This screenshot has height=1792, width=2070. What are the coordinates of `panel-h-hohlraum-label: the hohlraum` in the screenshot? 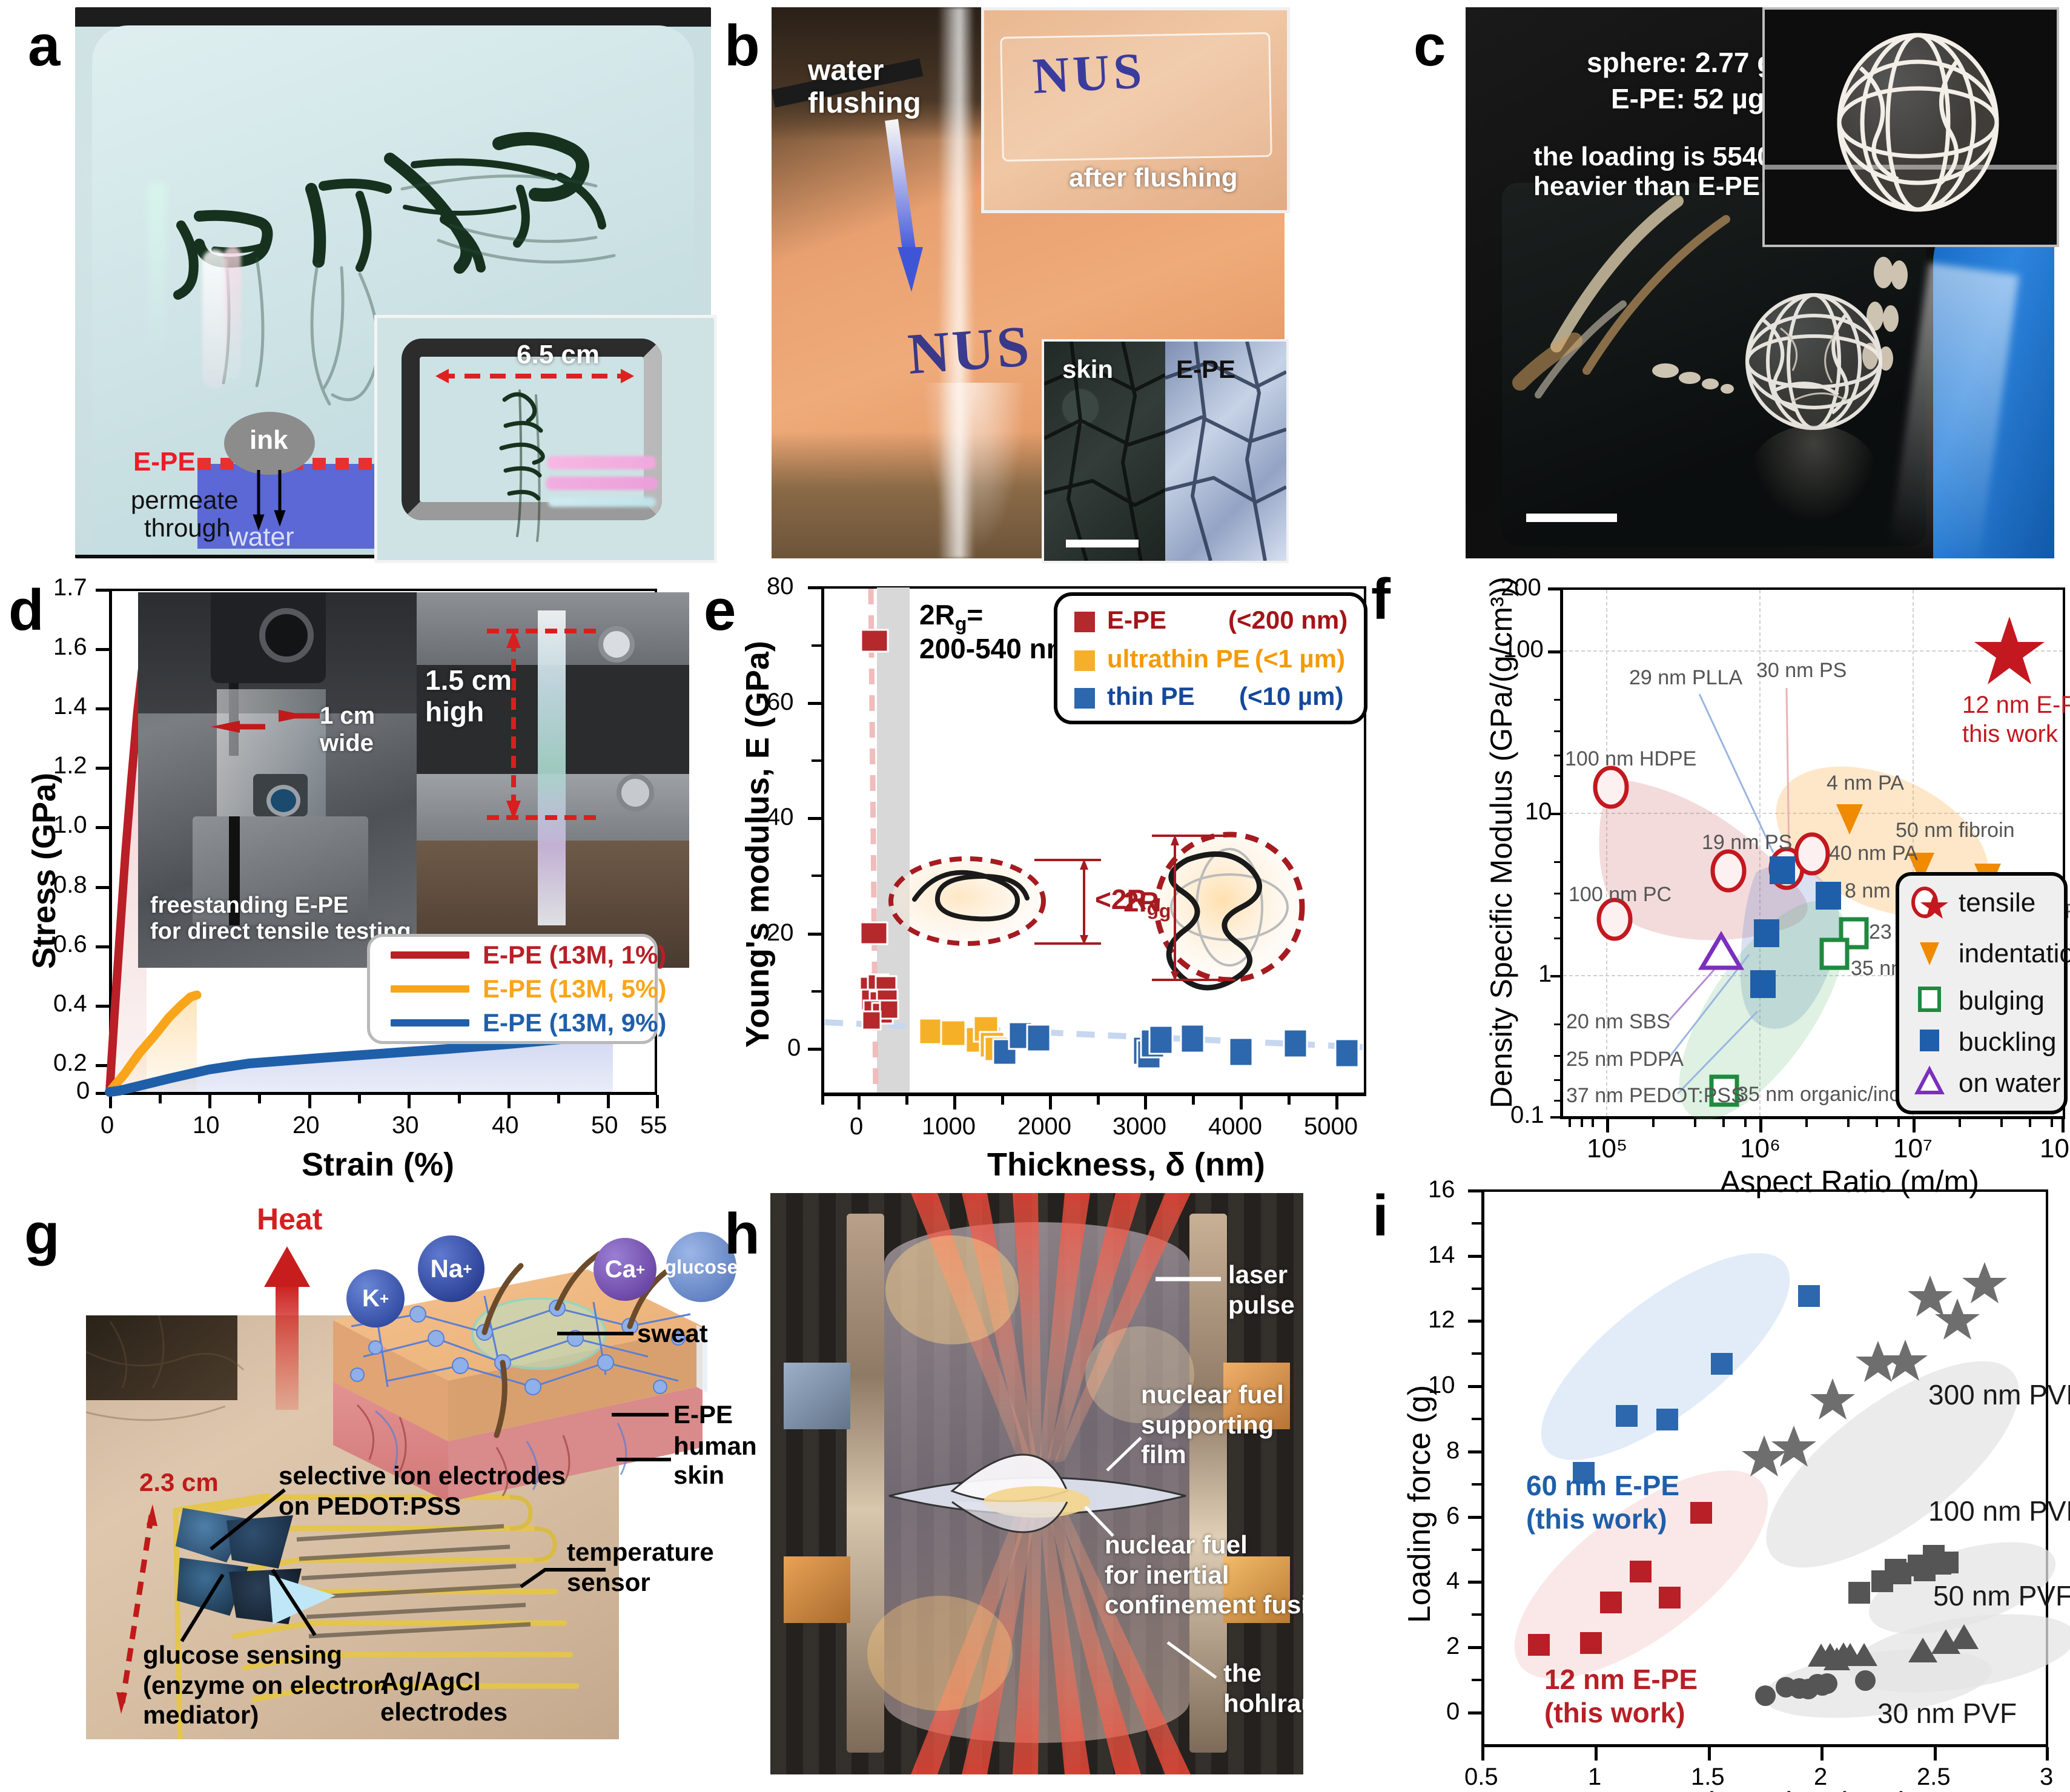 It's located at (1263, 1688).